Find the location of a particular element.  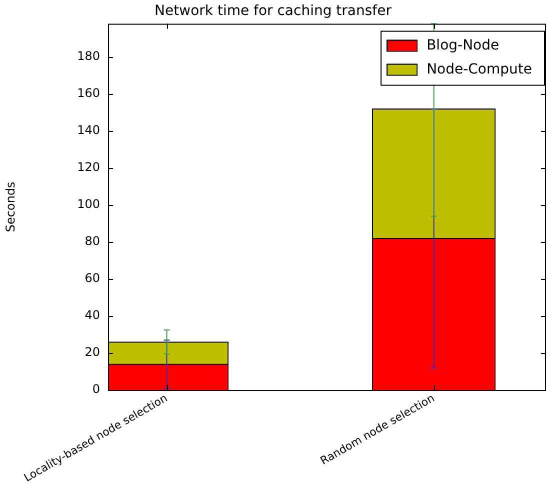

y-axis-title: Seconds is located at coordinates (10, 207).